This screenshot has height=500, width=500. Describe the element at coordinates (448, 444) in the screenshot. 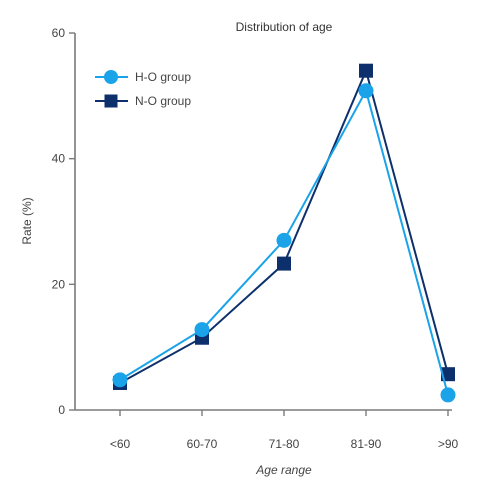

I see `x-tick-label-4: >90` at that location.